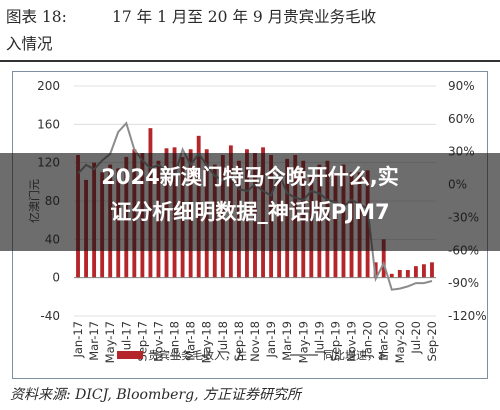 This screenshot has height=410, width=500. Describe the element at coordinates (94, 341) in the screenshot. I see `x-tick-label: Mar-17` at that location.